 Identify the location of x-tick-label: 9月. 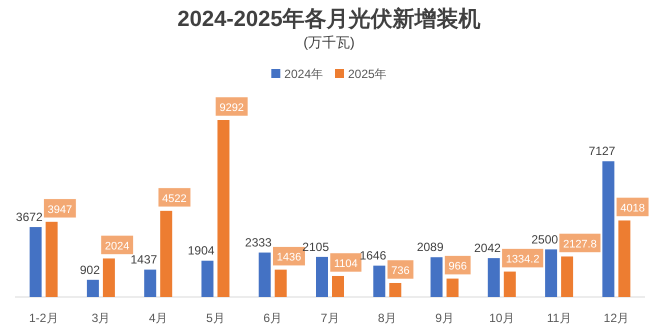
(444, 318).